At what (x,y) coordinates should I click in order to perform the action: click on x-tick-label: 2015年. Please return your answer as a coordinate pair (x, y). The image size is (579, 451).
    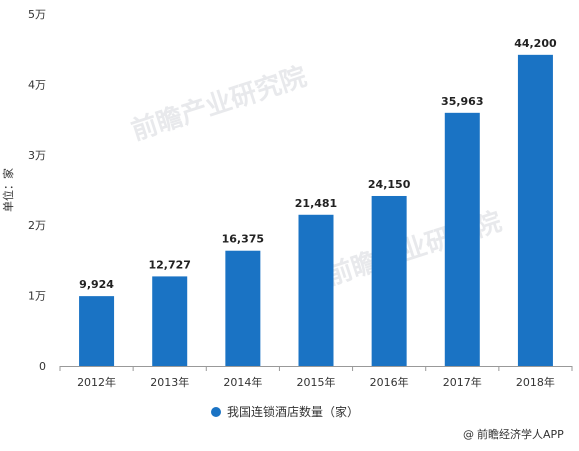
    Looking at the image, I should click on (316, 382).